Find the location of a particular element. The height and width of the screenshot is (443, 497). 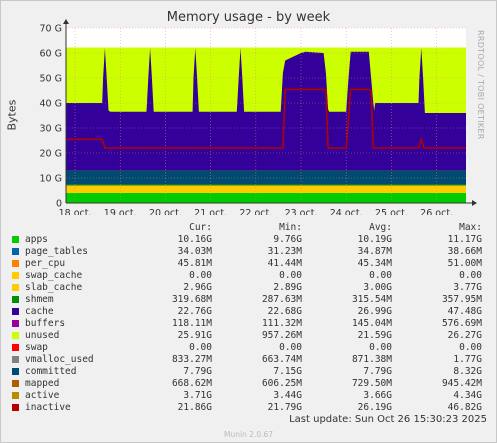

legend-cur-value: 118.11M is located at coordinates (191, 323).